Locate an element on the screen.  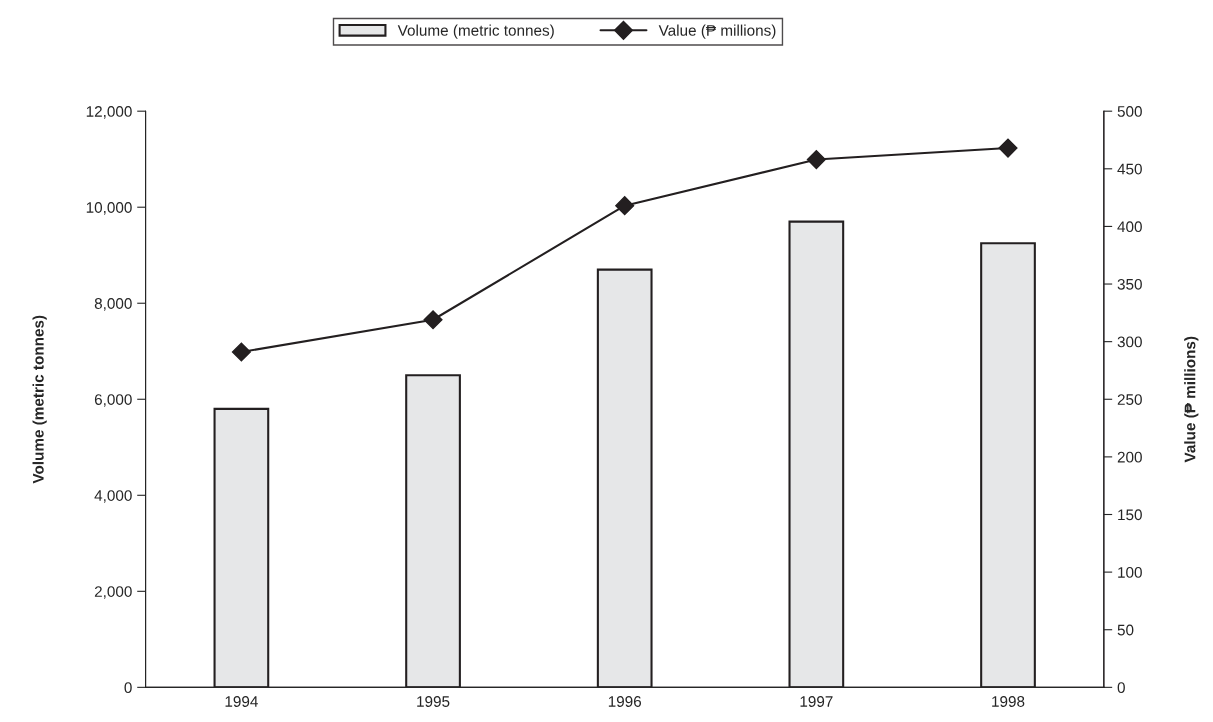
y2-tick-label: 100 is located at coordinates (1130, 572).